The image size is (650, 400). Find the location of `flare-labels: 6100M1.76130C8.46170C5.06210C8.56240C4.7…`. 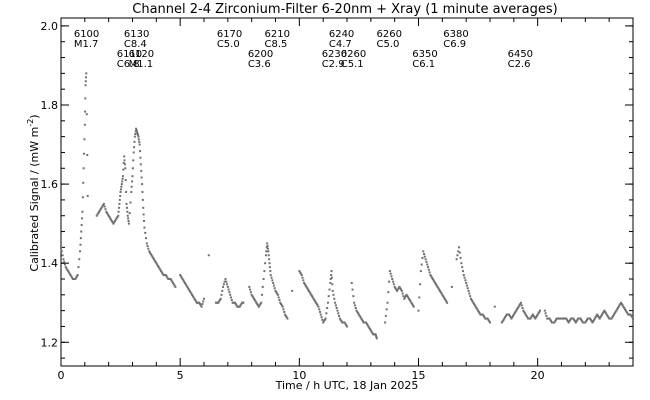

flare-labels: 6100M1.76130C8.46170C5.06210C8.56240C4.7… is located at coordinates (303, 49).